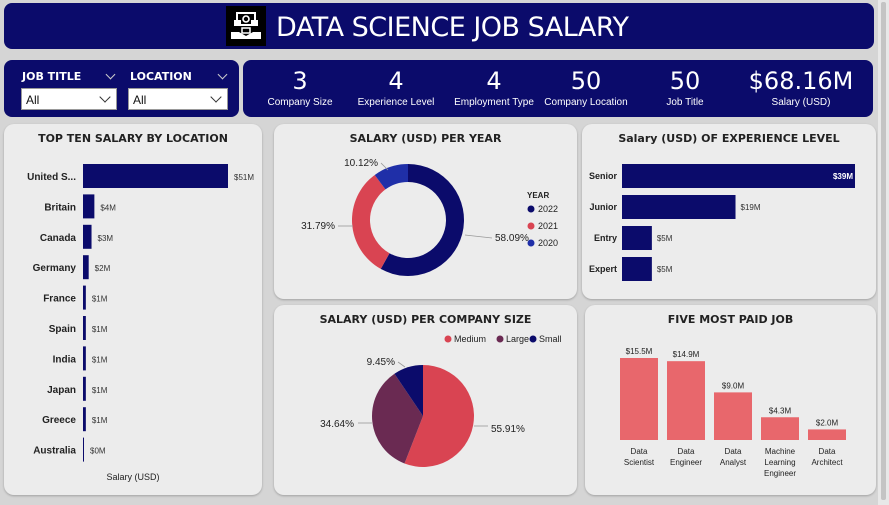 The image size is (889, 505). Describe the element at coordinates (603, 176) in the screenshot. I see `category-label: Senior` at that location.